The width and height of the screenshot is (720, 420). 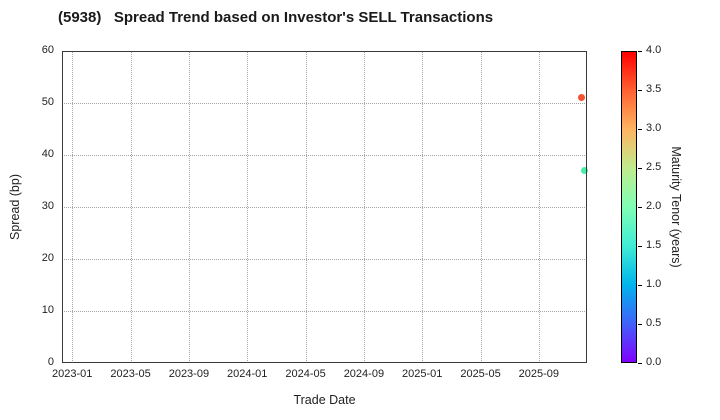 I want to click on y-tick-label: 20, so click(x=47, y=258).